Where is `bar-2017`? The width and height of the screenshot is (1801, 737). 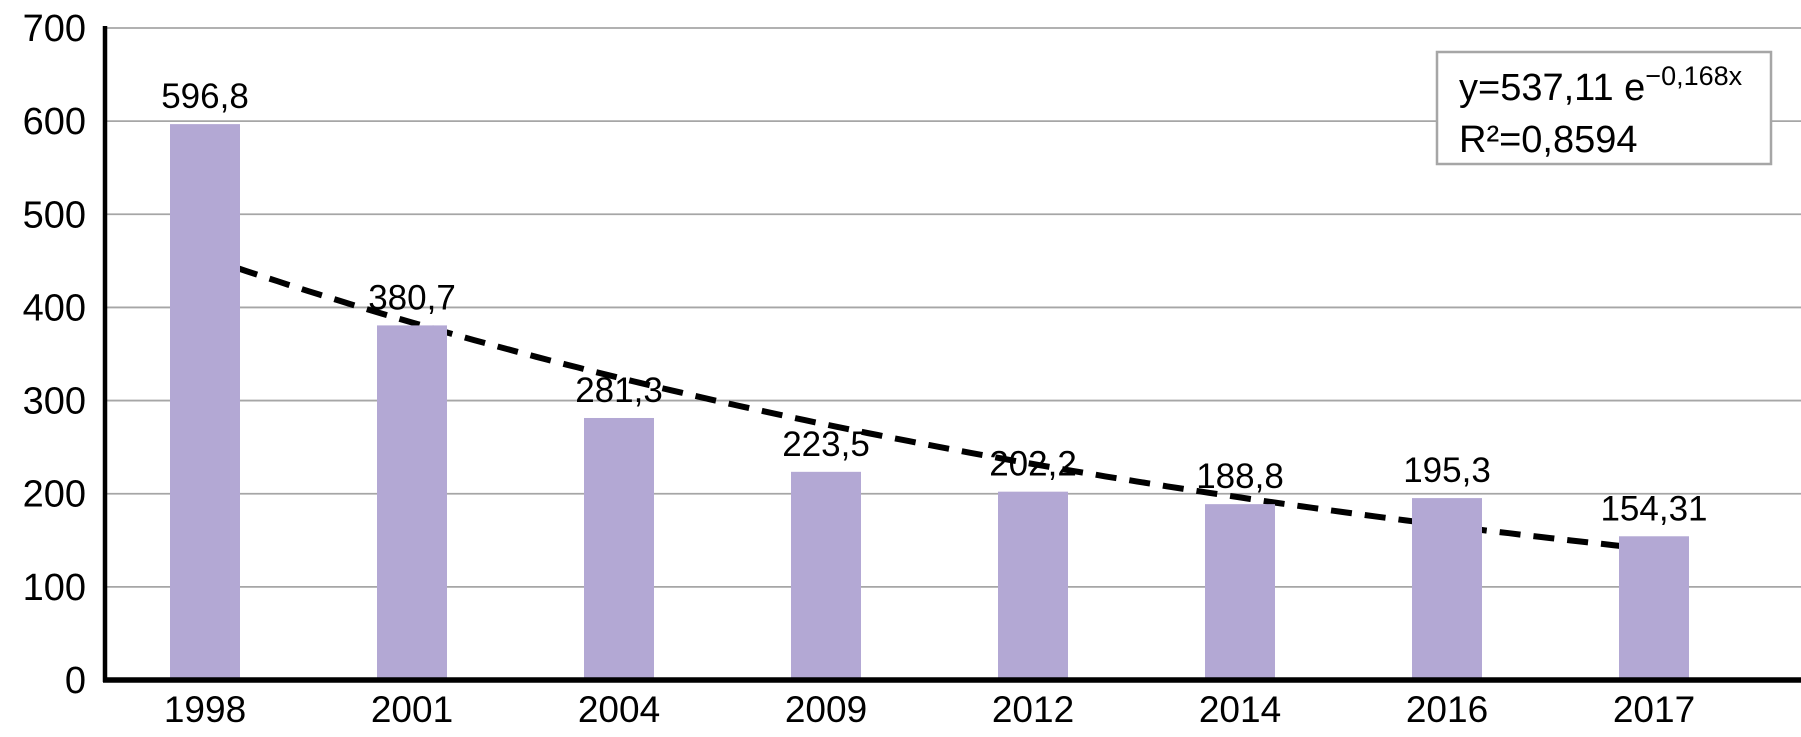
bar-2017 is located at coordinates (1654, 608).